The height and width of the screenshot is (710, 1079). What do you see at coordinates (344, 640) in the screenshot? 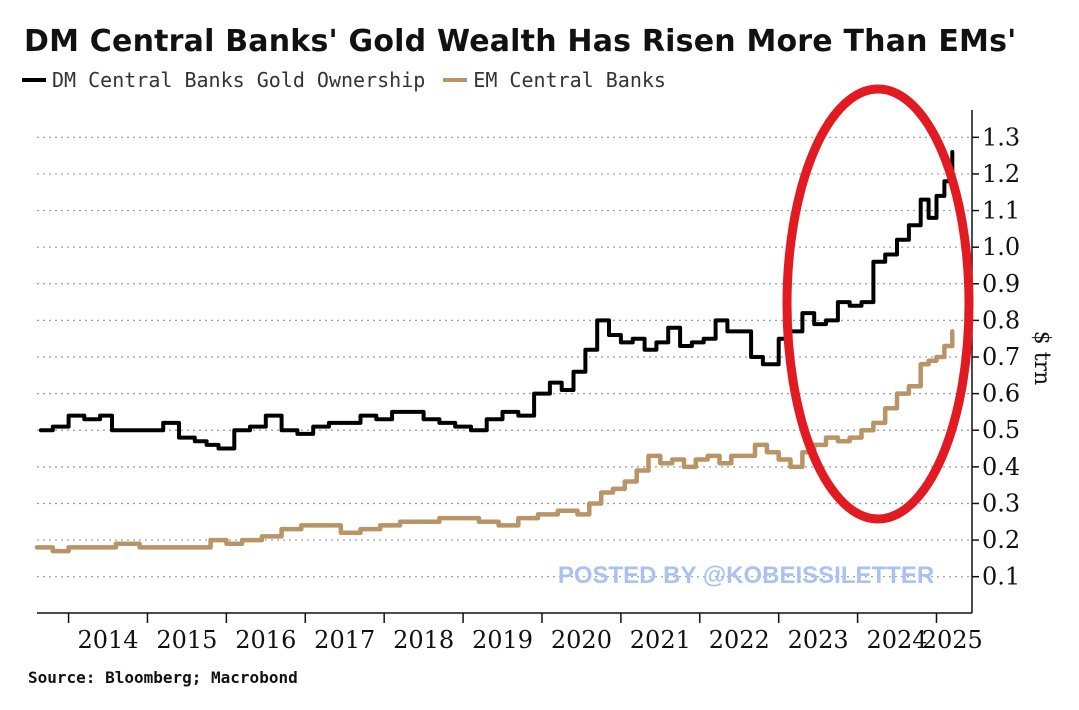
I see `x-tick-label: 2017` at bounding box center [344, 640].